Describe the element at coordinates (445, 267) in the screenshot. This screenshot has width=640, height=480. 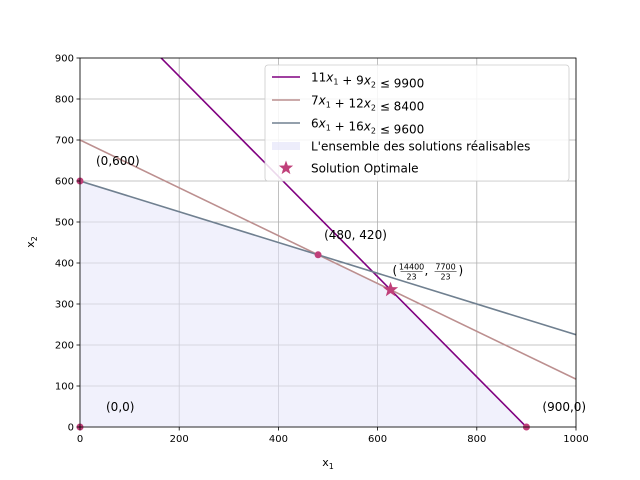
I see `optimal-y-fraction-numerator: 7700` at that location.